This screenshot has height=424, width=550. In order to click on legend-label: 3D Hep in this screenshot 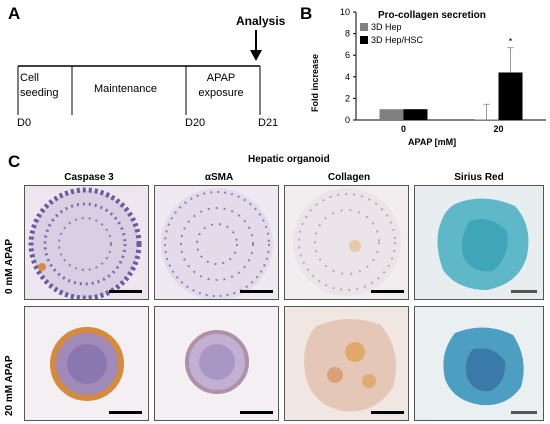, I will do `click(386, 27)`.